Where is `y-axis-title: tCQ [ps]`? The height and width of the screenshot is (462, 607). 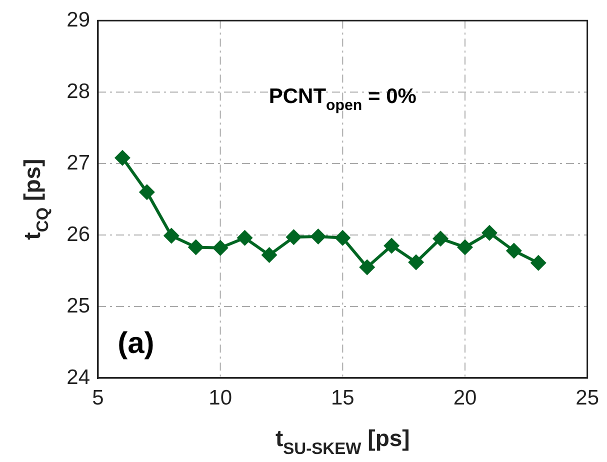 y-axis-title: tCQ [ps] is located at coordinates (35, 199).